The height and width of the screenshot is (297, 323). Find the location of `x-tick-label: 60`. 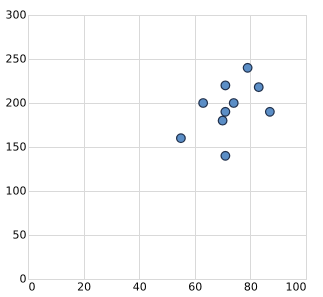

x-tick-label: 60 is located at coordinates (195, 287).